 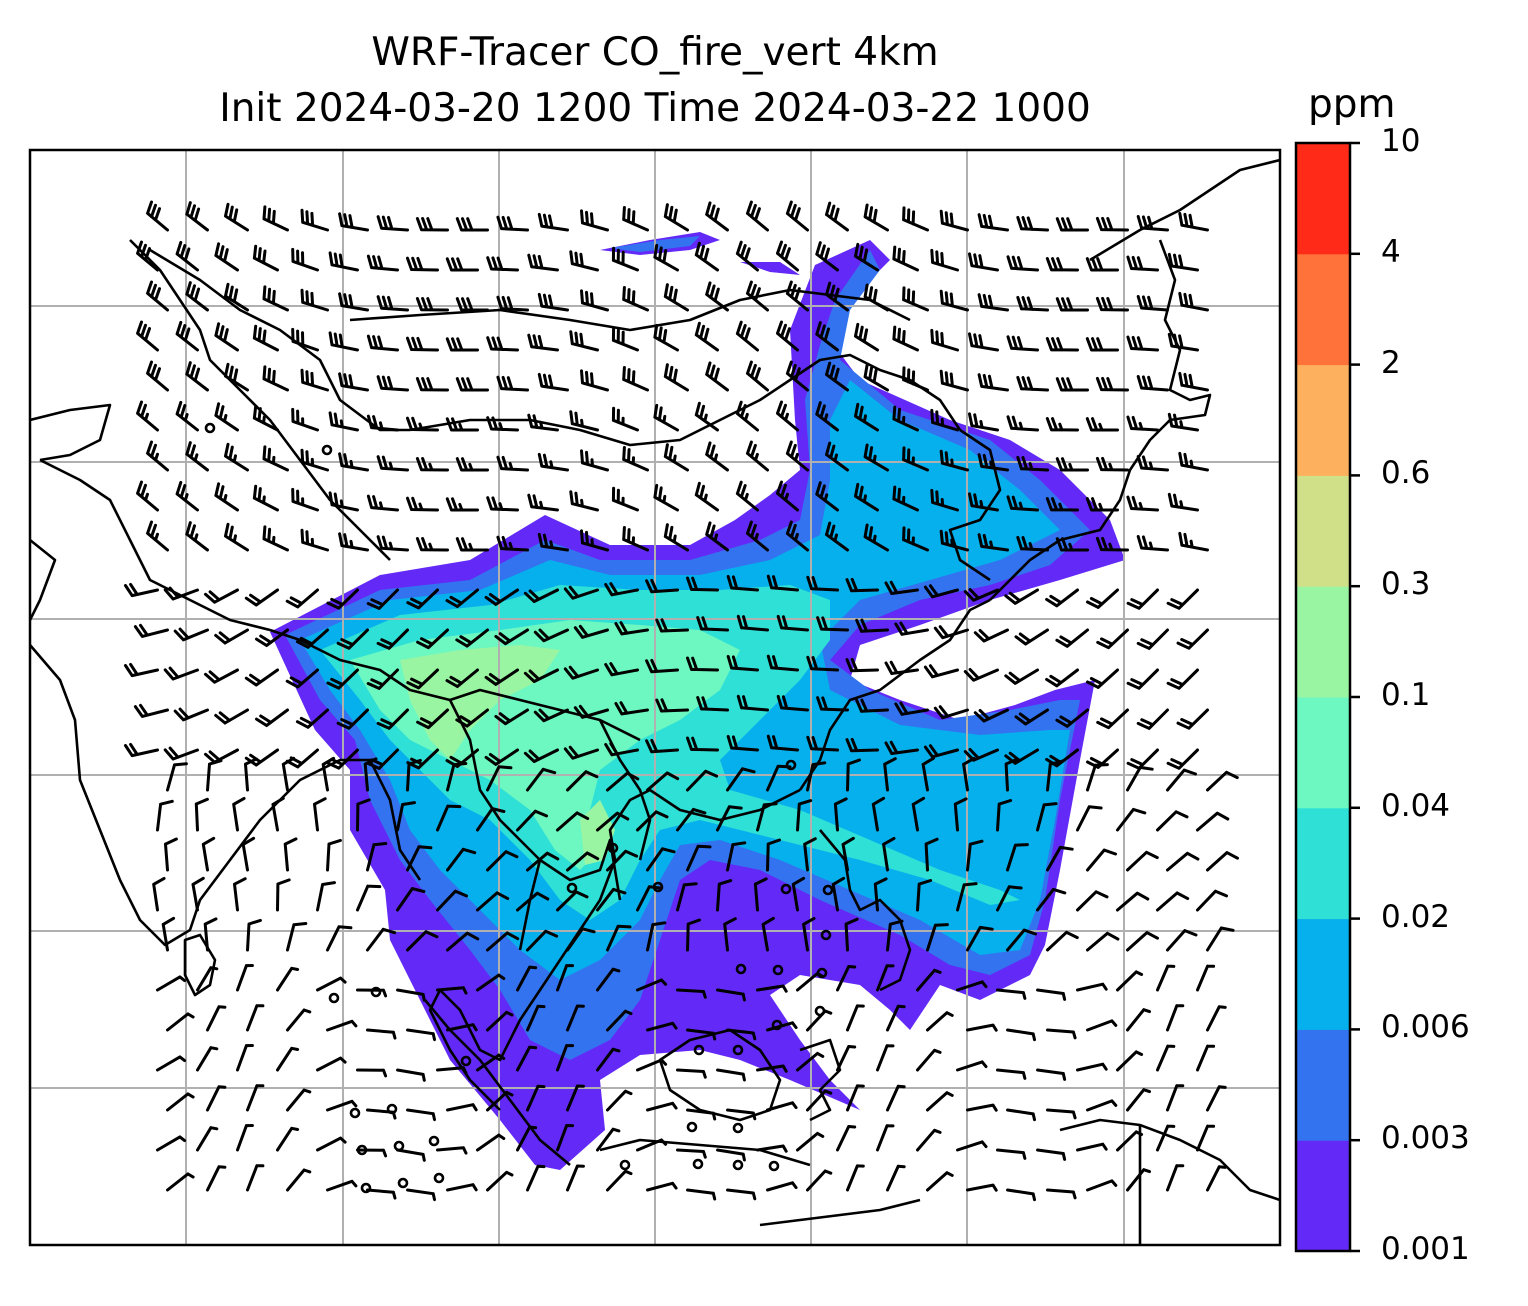 What do you see at coordinates (1391, 362) in the screenshot?
I see `colorbar-tick-label: 2` at bounding box center [1391, 362].